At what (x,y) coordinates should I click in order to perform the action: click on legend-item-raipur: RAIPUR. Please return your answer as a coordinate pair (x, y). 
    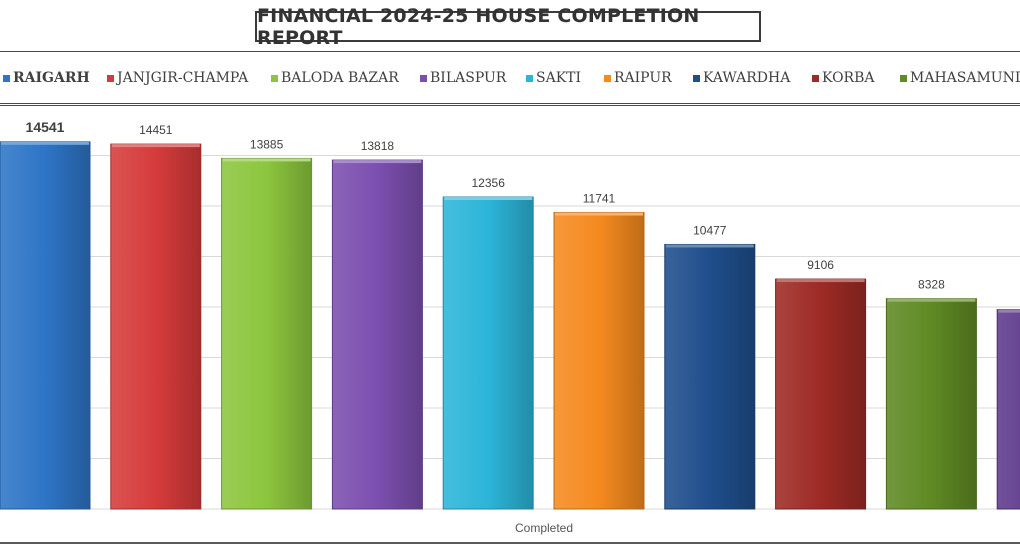
    Looking at the image, I should click on (638, 78).